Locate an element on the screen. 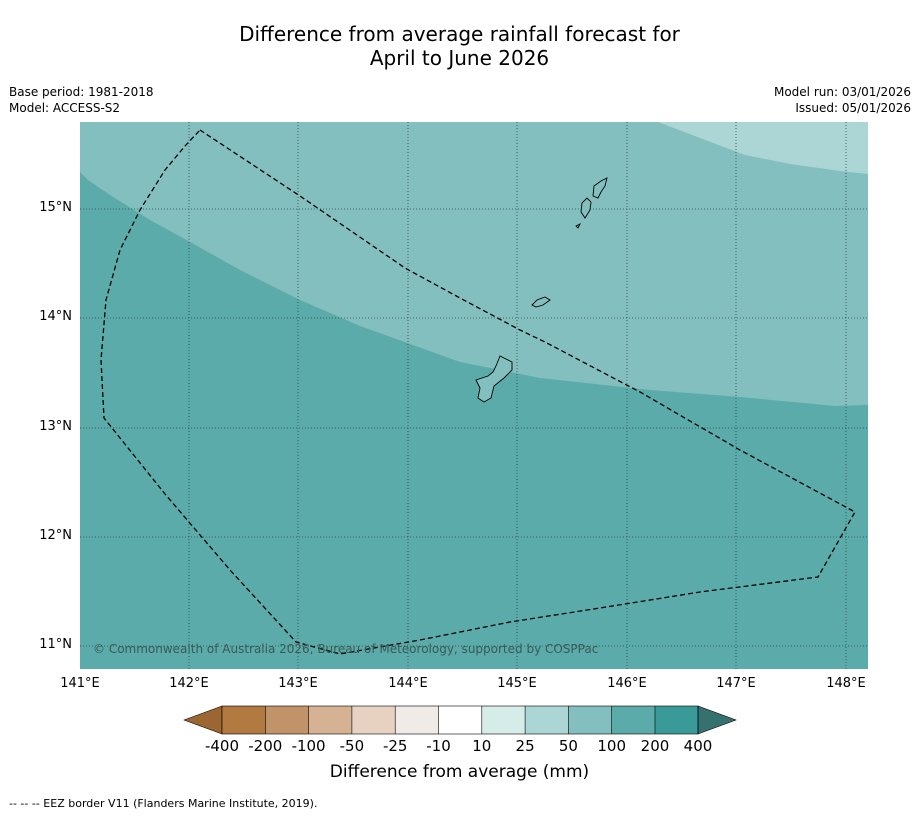  colorbar is located at coordinates (460, 720).